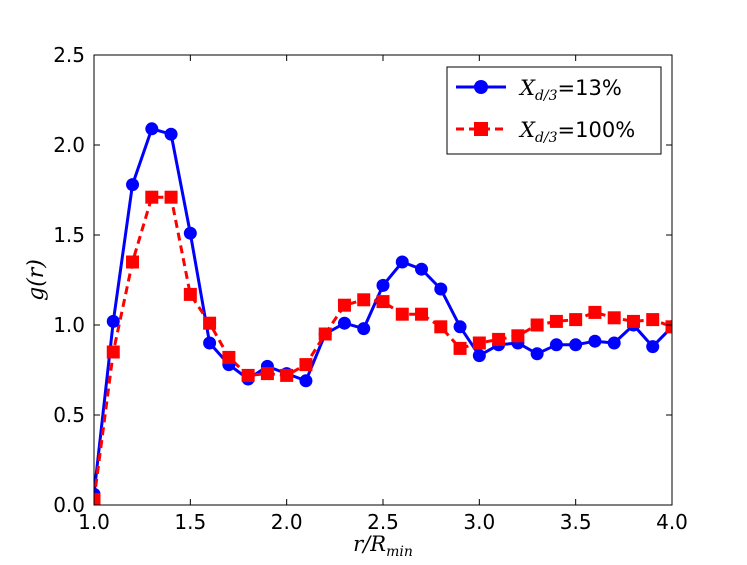  What do you see at coordinates (36, 280) in the screenshot?
I see `y-axis-label: g(r)` at bounding box center [36, 280].